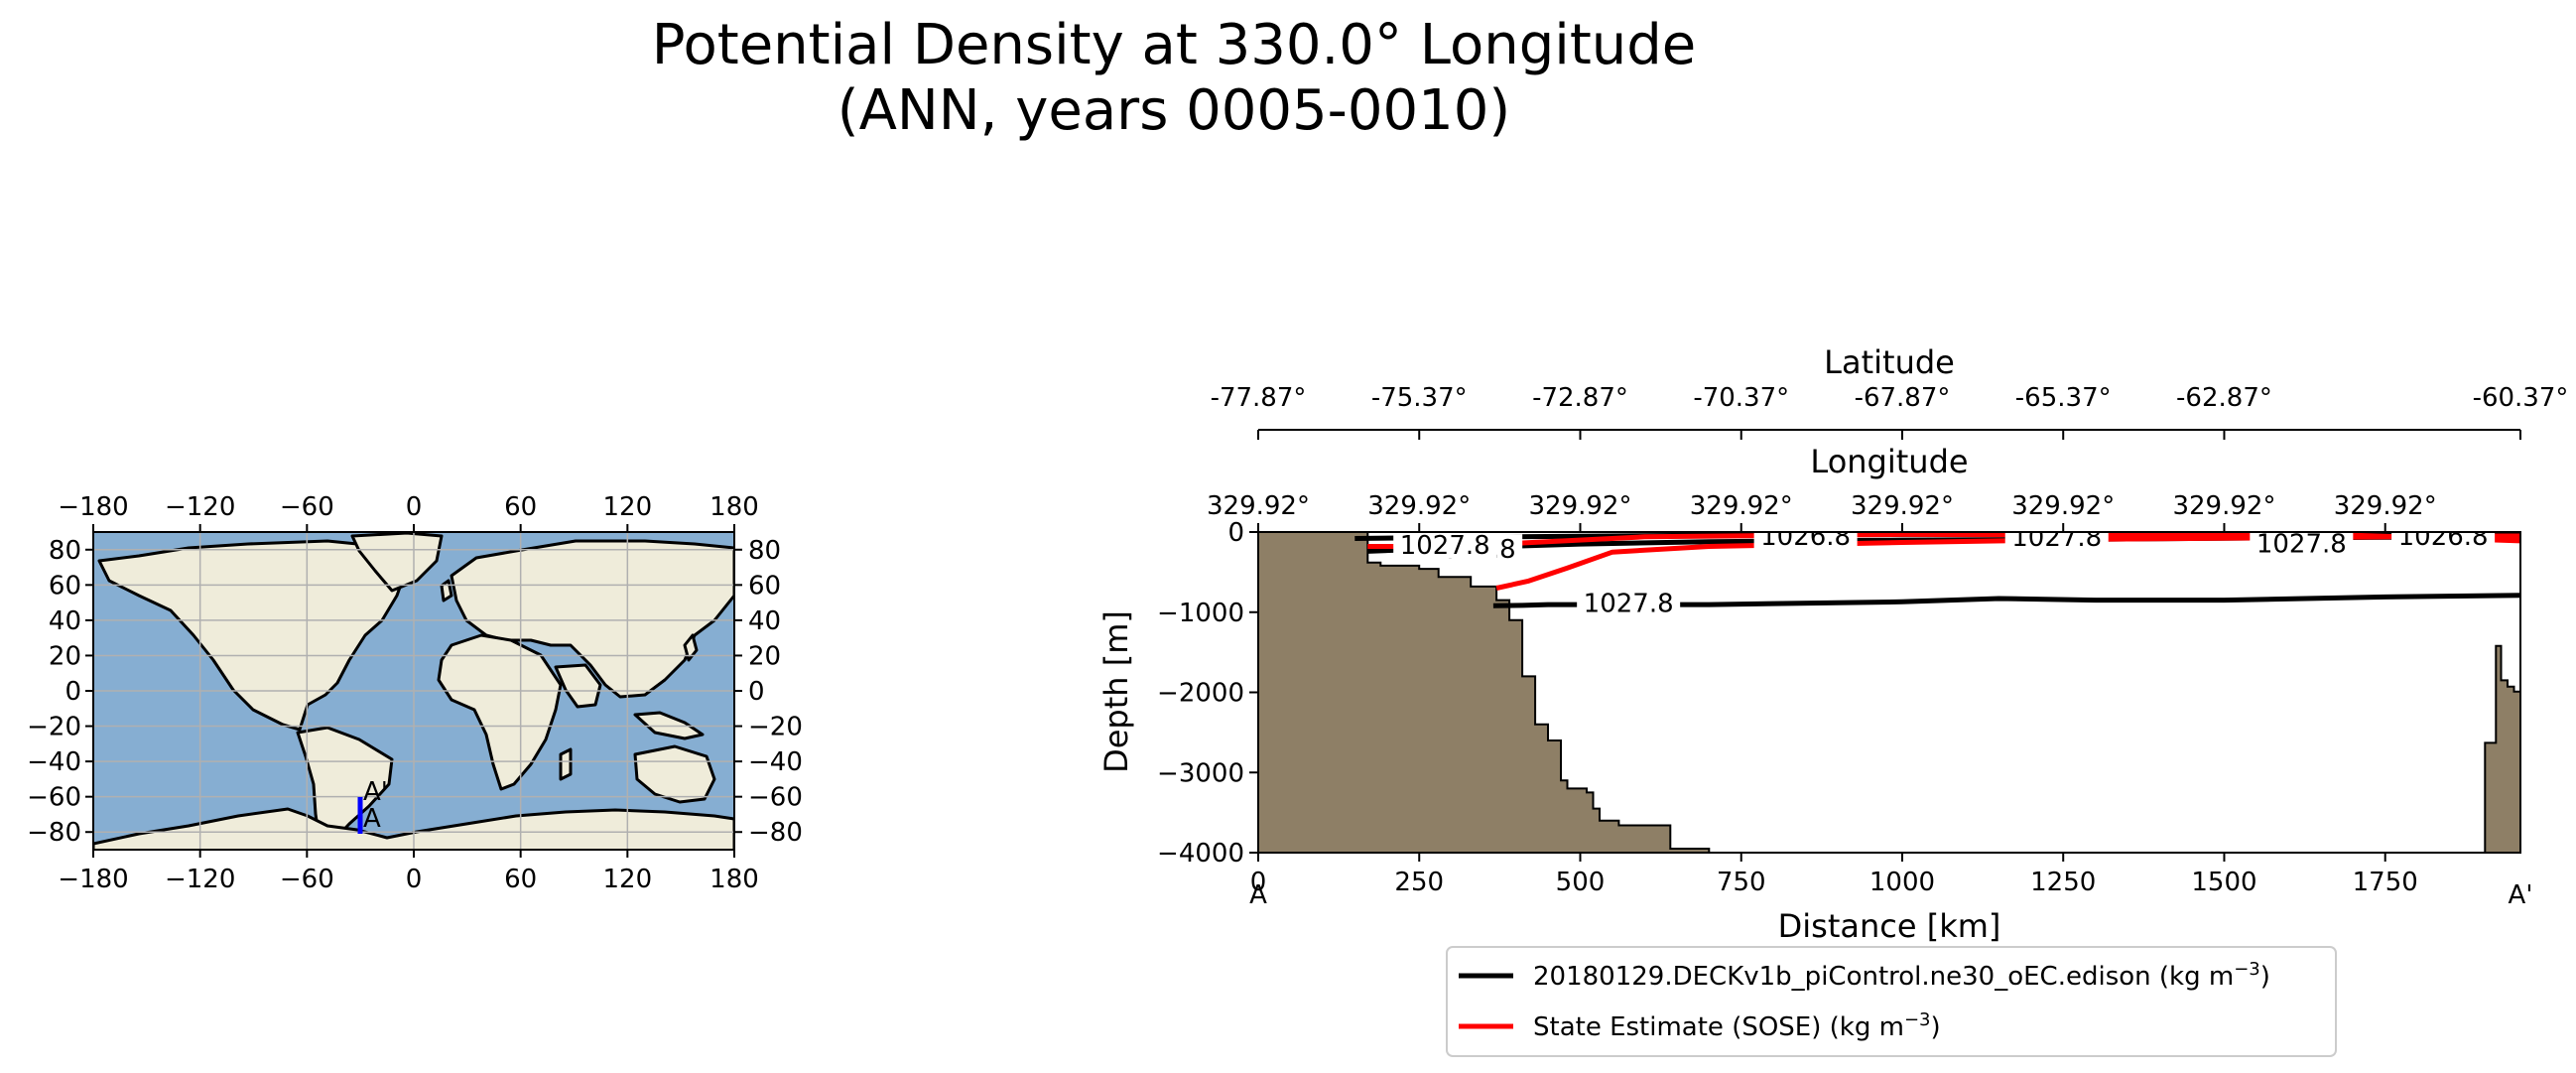 Image resolution: width=2576 pixels, height=1073 pixels. I want to click on map-ytick-label-left: −20, so click(54, 727).